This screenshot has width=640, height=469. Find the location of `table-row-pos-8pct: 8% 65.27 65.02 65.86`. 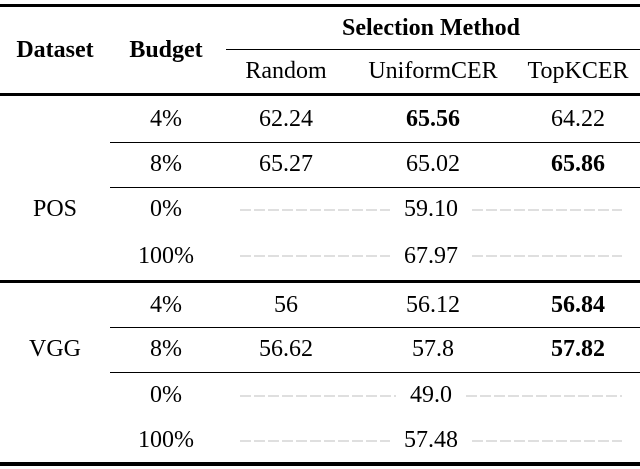

table-row-pos-8pct: 8% 65.27 65.02 65.86 is located at coordinates (320, 164).